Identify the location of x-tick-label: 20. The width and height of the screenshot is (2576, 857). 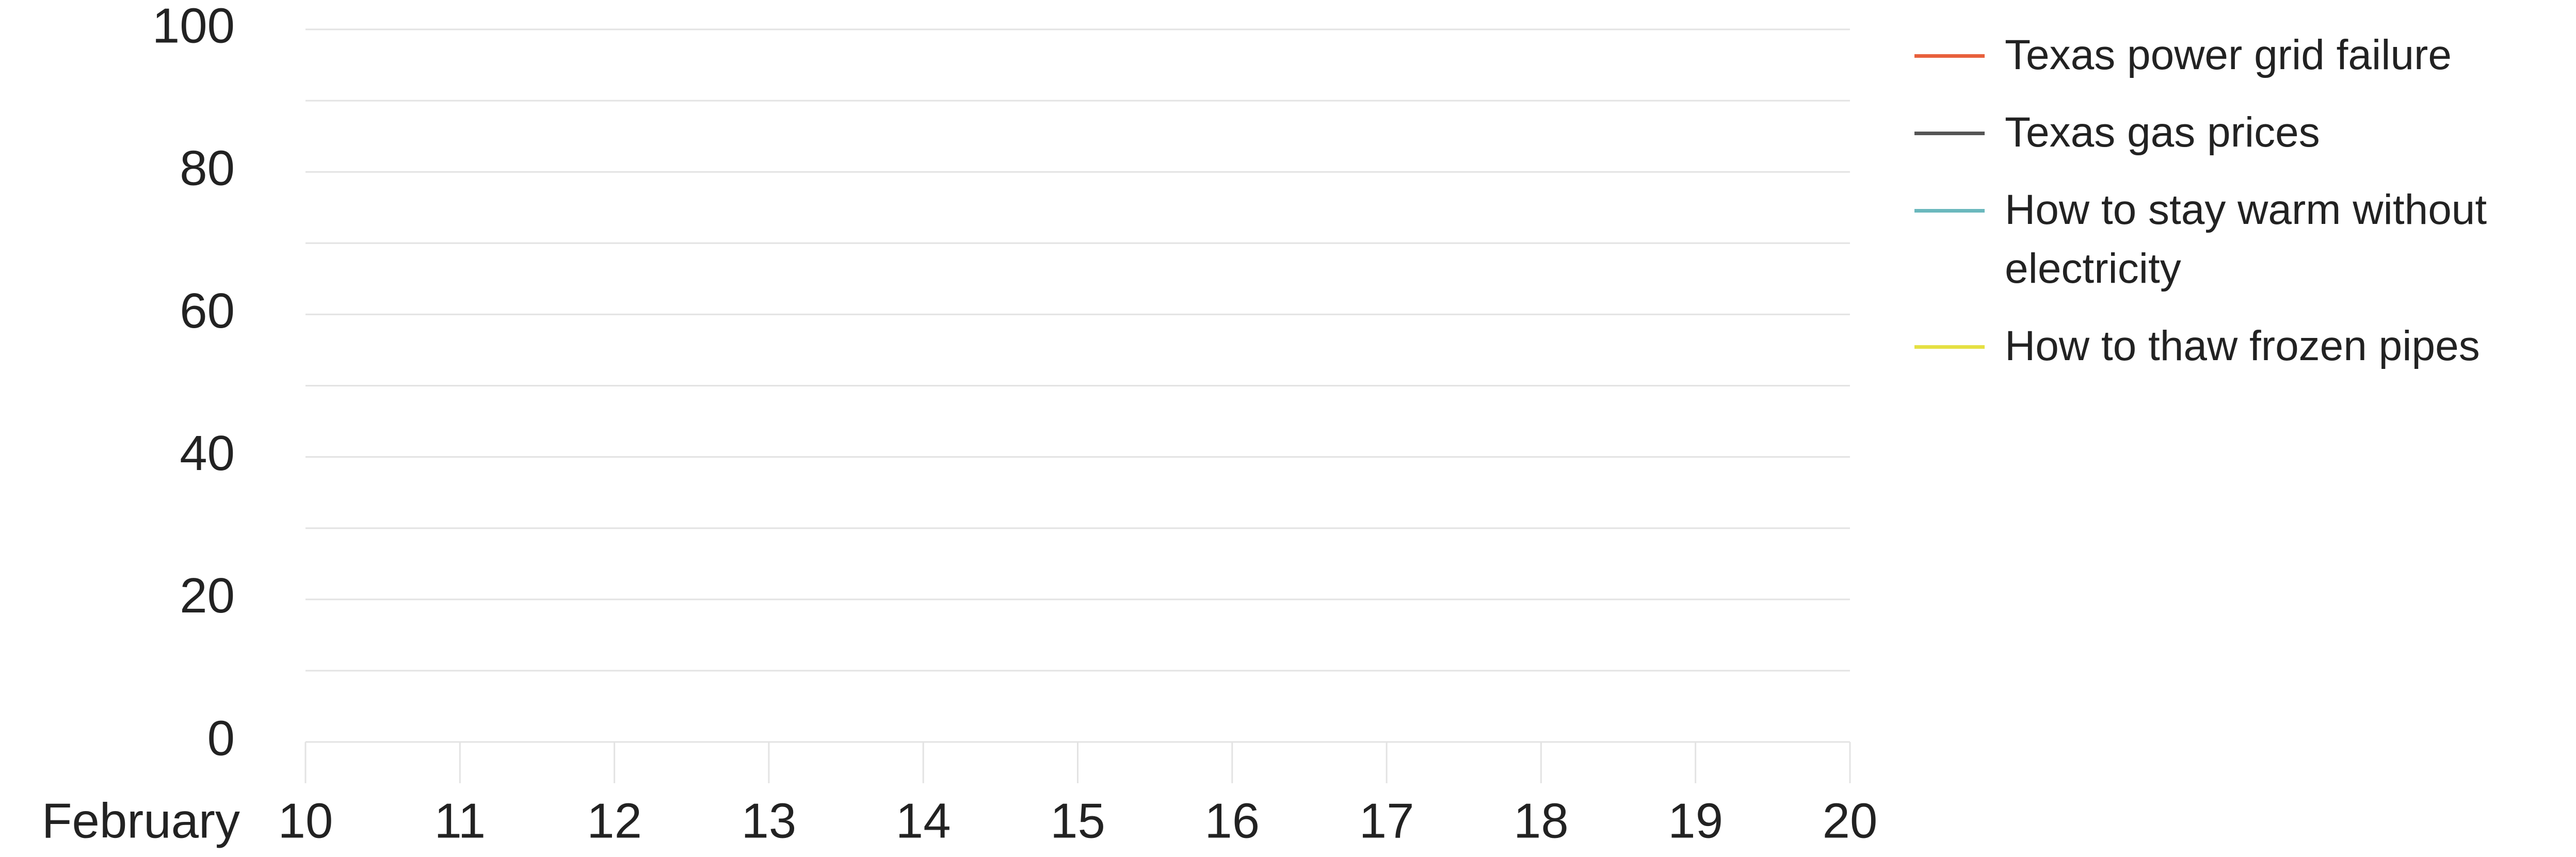
(1851, 821).